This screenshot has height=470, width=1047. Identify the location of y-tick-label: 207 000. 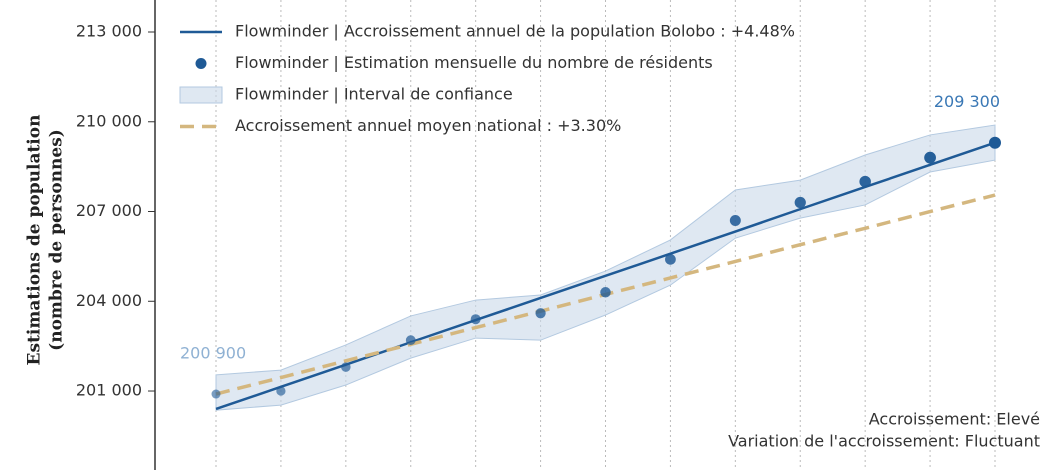
(109, 210).